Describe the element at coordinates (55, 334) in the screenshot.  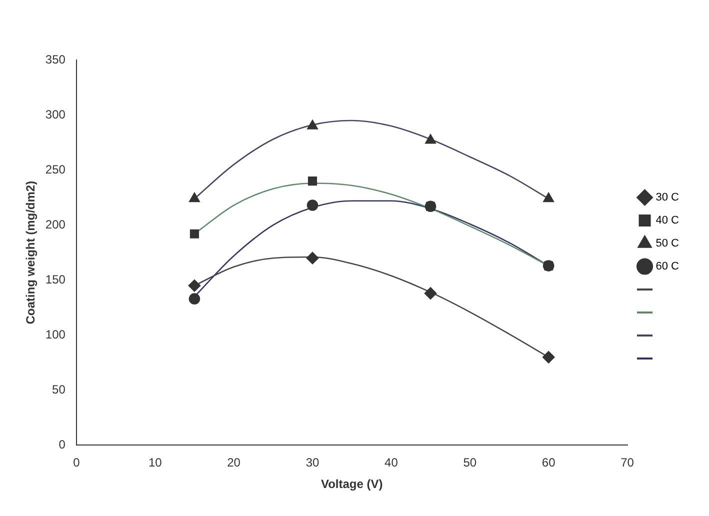
I see `y-tick-label: 100` at that location.